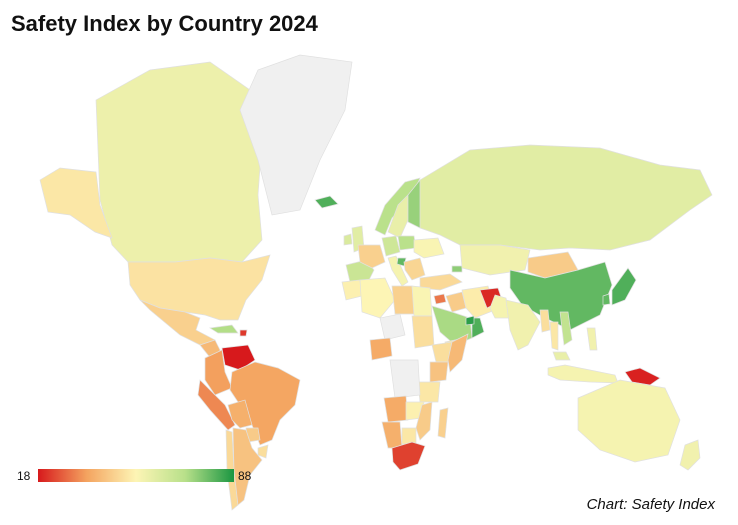 This screenshot has width=738, height=525. What do you see at coordinates (408, 456) in the screenshot?
I see `region-south-africa: South Africa` at bounding box center [408, 456].